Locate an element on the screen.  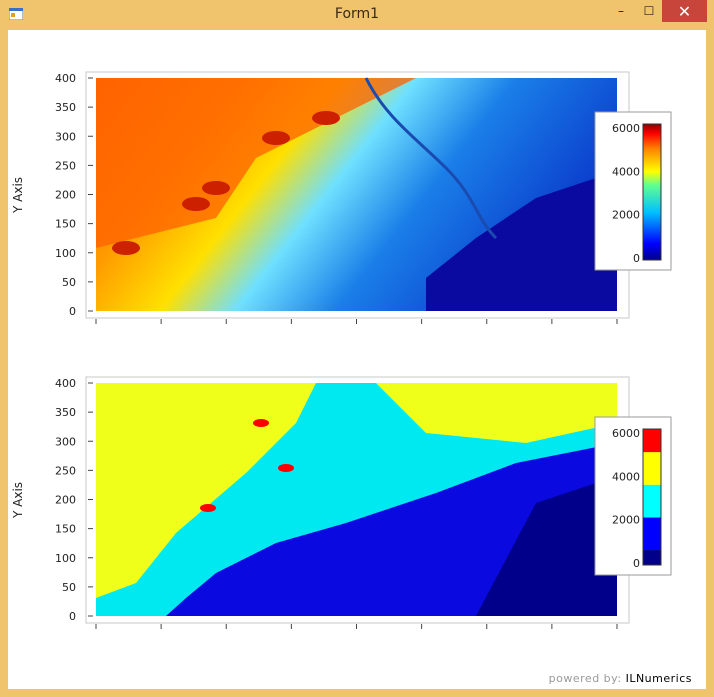
close-icon: ✕ is located at coordinates (684, 11).